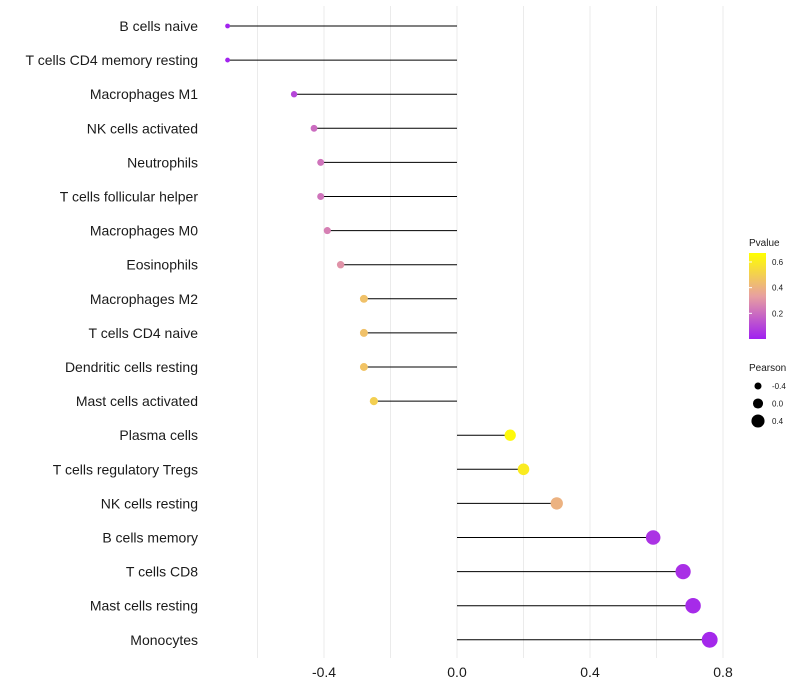  I want to click on category-label: Neutrophils, so click(162, 162).